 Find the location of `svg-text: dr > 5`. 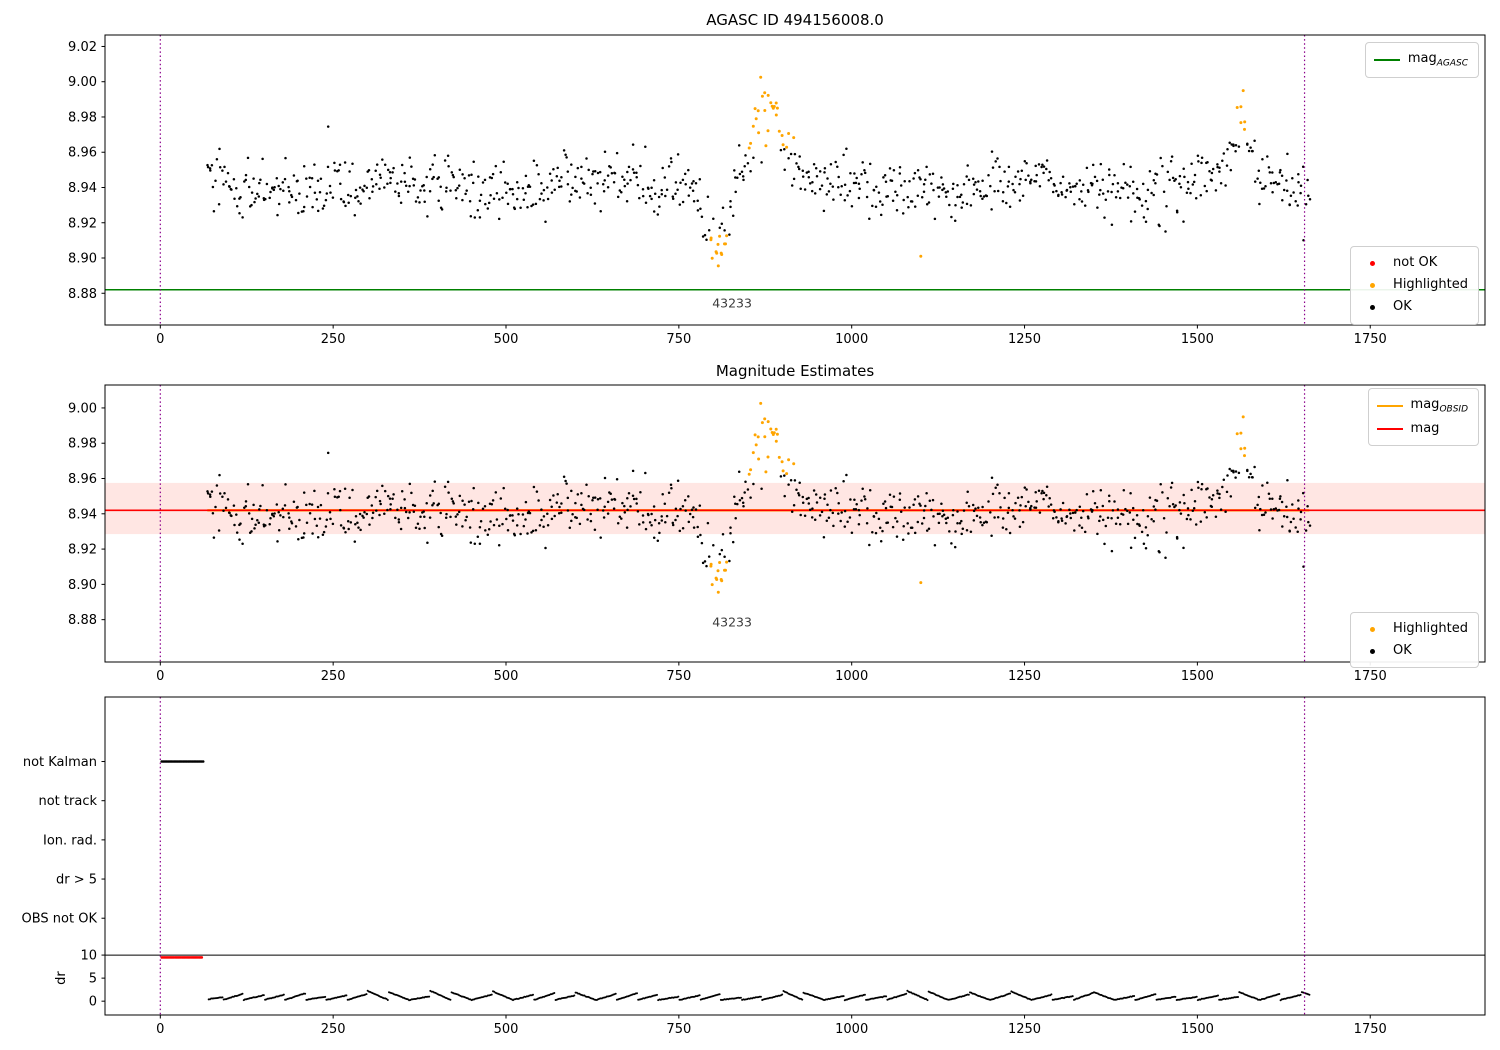

svg-text: dr > 5 is located at coordinates (76, 880).